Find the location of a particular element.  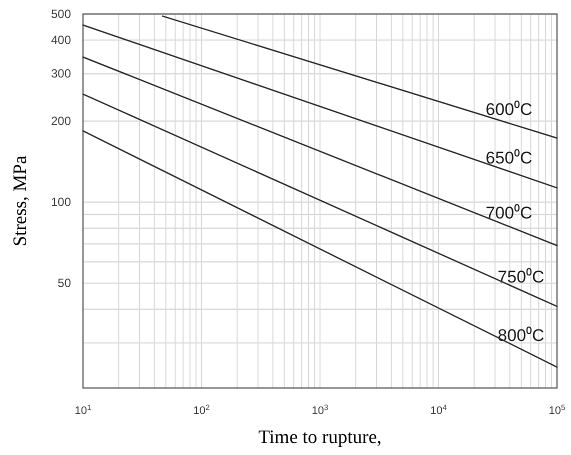

y-tick-label: 500 is located at coordinates (61, 14).